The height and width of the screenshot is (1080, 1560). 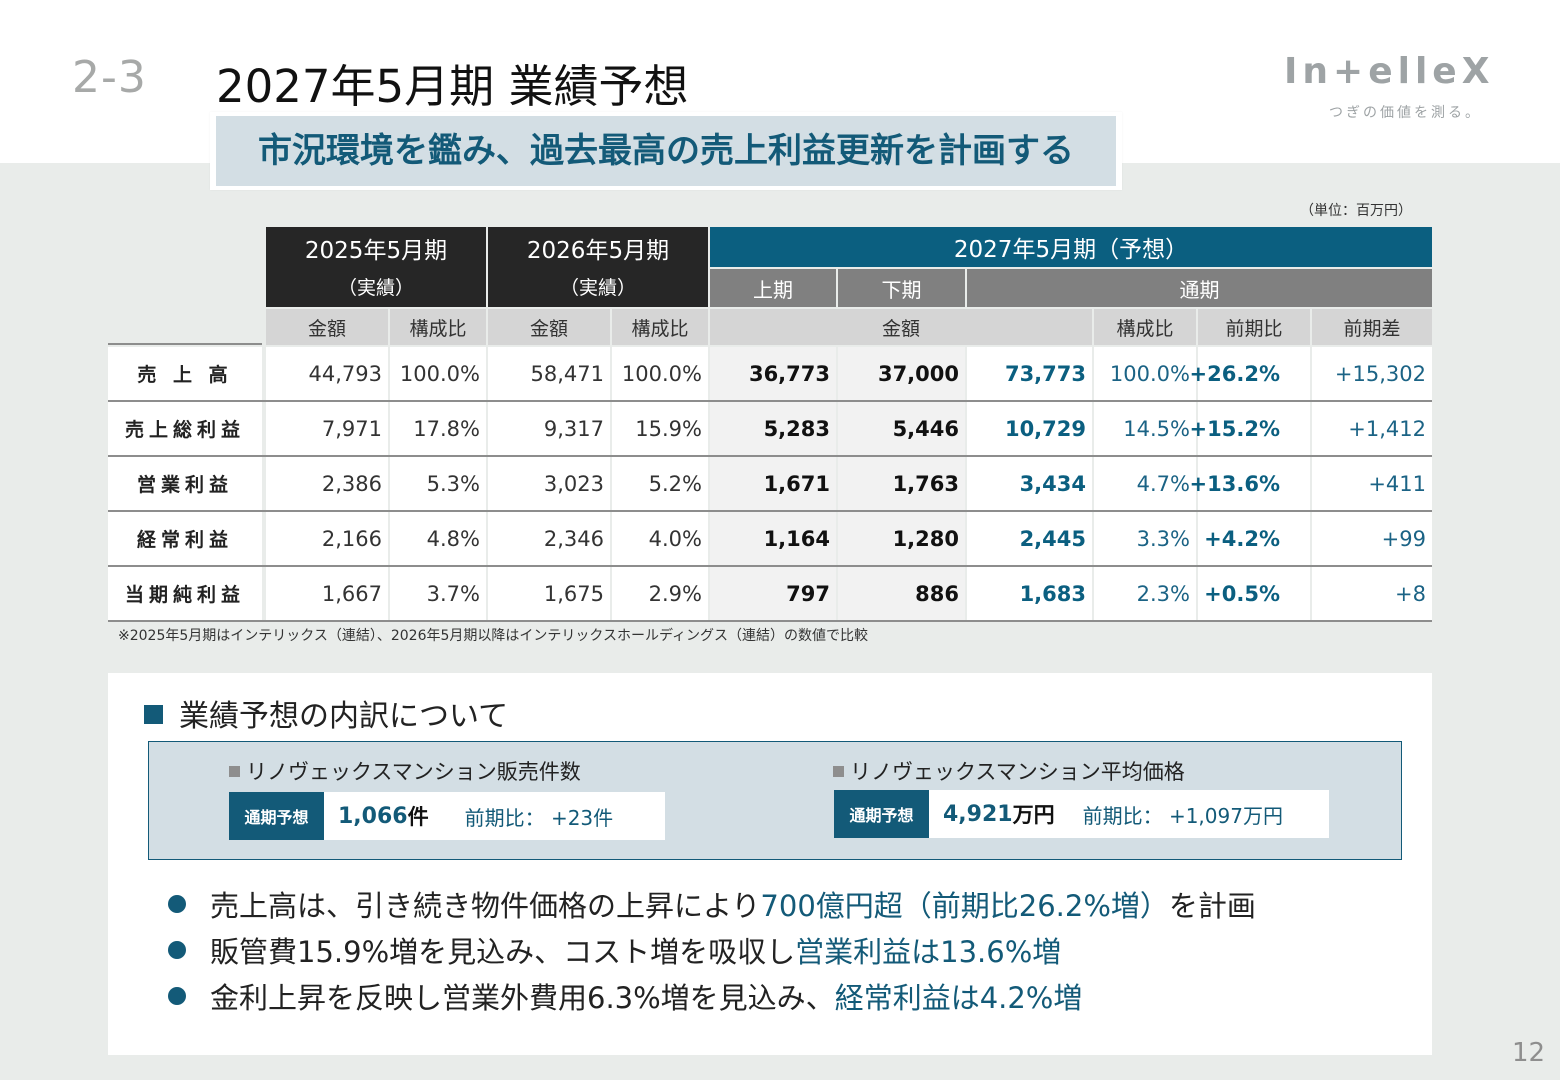 What do you see at coordinates (447, 816) in the screenshot?
I see `kpi1-row: 通期予想 1,066 件 前期比： +23件` at bounding box center [447, 816].